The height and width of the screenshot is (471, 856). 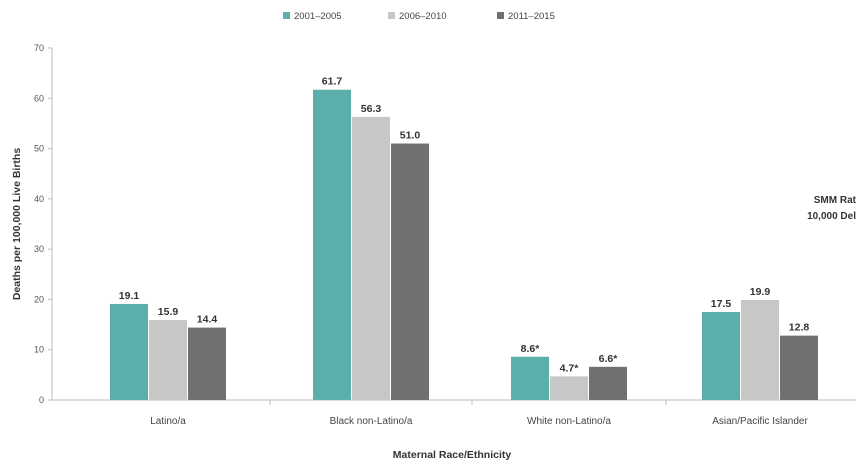 What do you see at coordinates (760, 292) in the screenshot?
I see `bar-value-label: 19.9` at bounding box center [760, 292].